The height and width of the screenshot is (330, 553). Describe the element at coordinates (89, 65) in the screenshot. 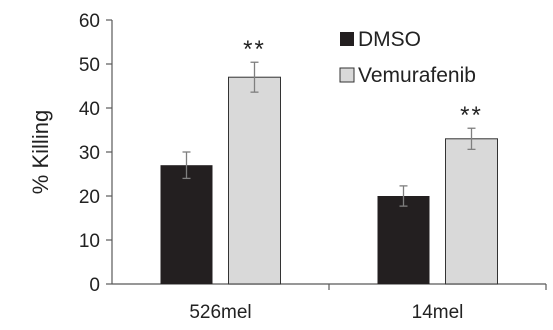

I see `y-tick-label: 50` at that location.